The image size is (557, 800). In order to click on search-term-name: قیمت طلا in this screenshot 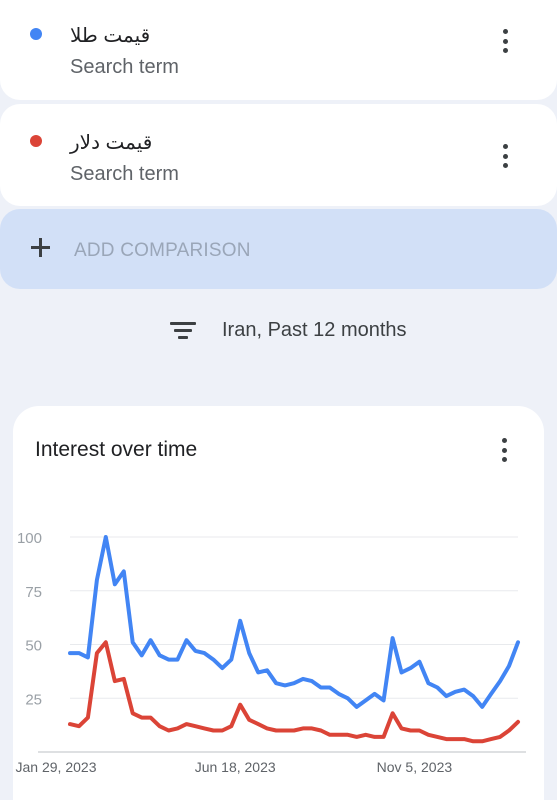, I will do `click(110, 36)`.